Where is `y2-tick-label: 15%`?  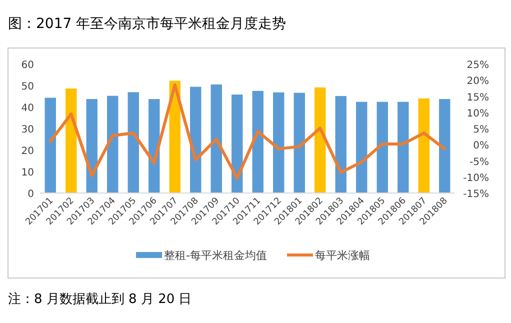 y2-tick-label: 15% is located at coordinates (477, 98).